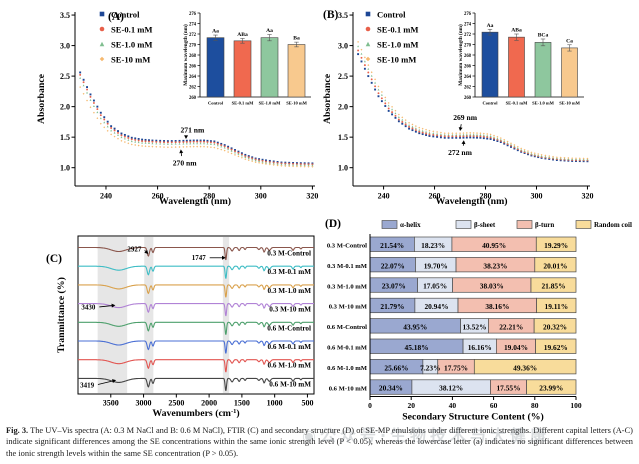  What do you see at coordinates (392, 245) in the screenshot?
I see `svg-text: 21.54%` at bounding box center [392, 245].